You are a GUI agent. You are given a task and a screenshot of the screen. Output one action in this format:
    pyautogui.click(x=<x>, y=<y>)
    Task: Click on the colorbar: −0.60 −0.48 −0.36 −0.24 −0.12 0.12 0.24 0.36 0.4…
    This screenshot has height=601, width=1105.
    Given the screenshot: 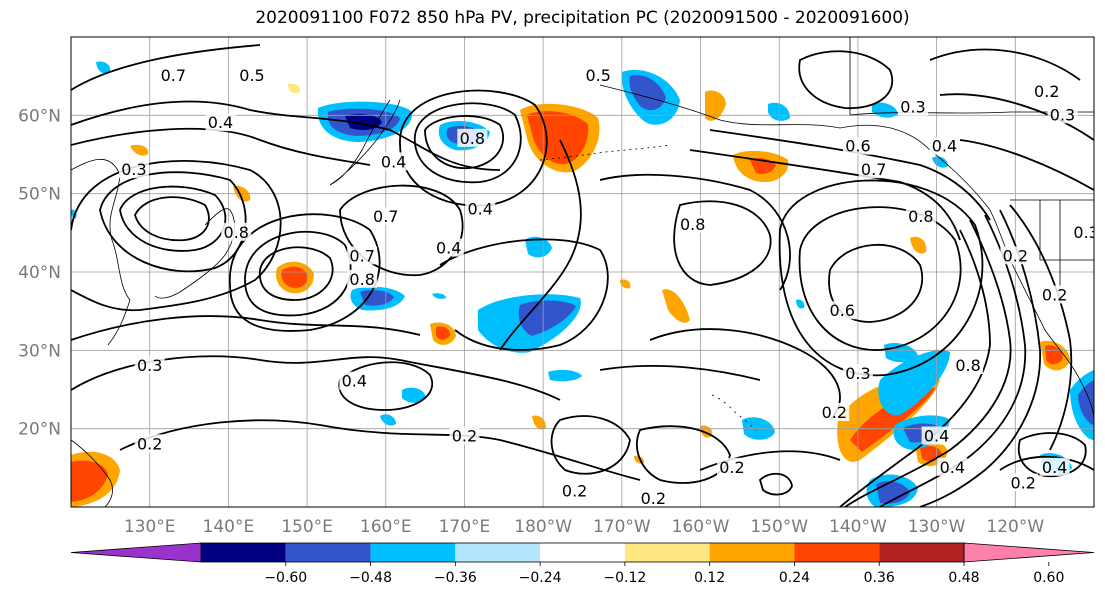 What is the action you would take?
    pyautogui.click(x=582, y=564)
    